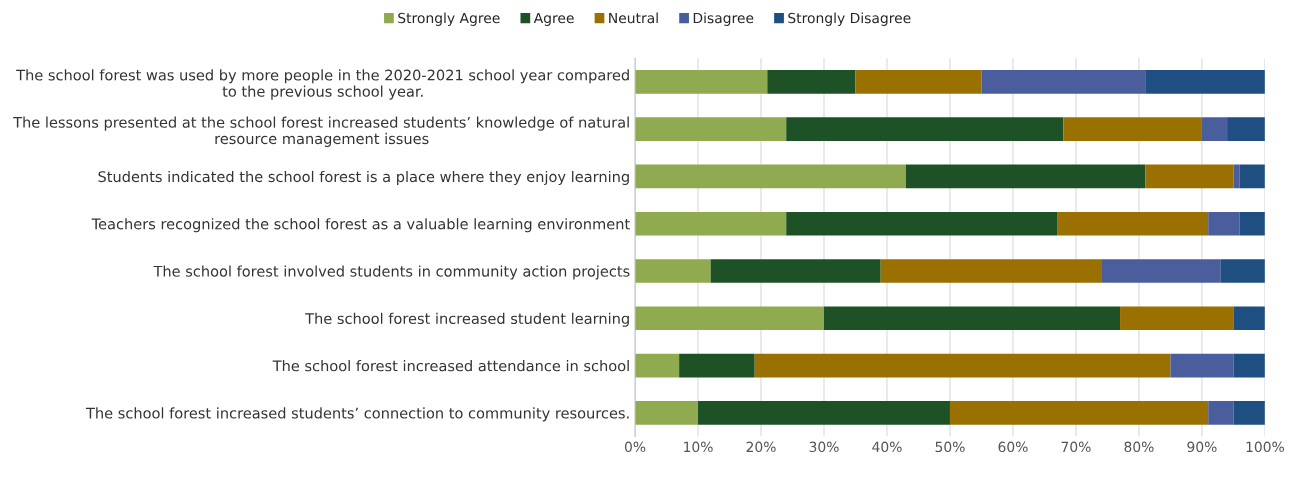  What do you see at coordinates (761, 447) in the screenshot?
I see `x-tick-label: 20%` at bounding box center [761, 447].